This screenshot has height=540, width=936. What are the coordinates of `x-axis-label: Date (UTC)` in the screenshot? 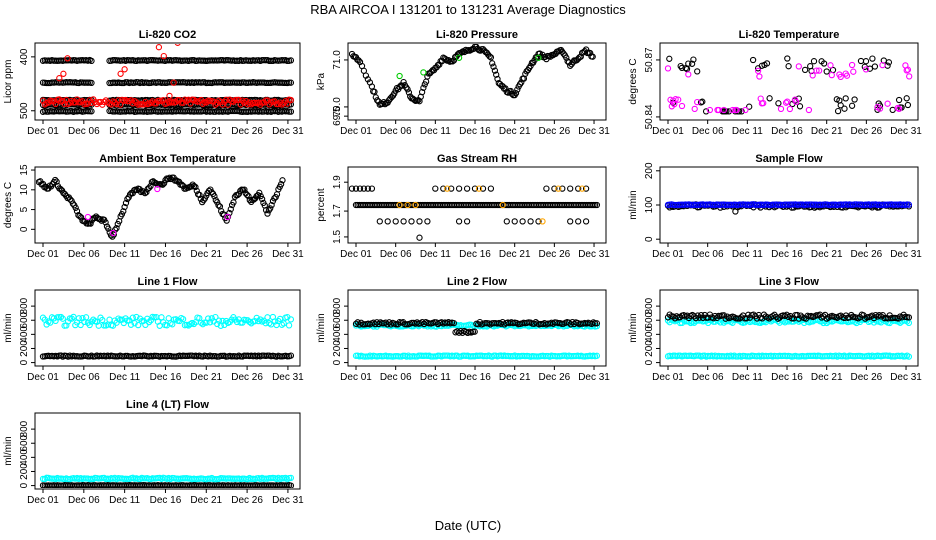 It's located at (468, 525).